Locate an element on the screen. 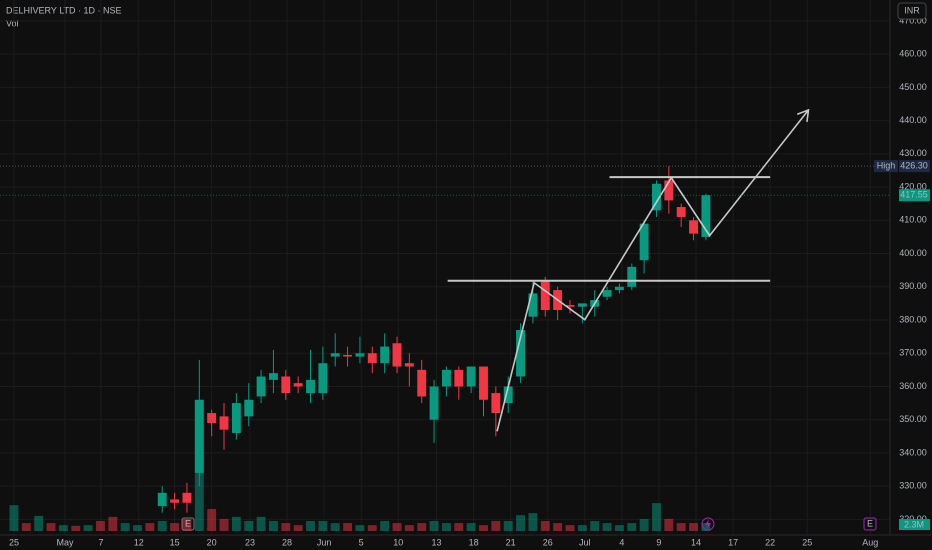  y-tick-label: 430.00 is located at coordinates (913, 153).